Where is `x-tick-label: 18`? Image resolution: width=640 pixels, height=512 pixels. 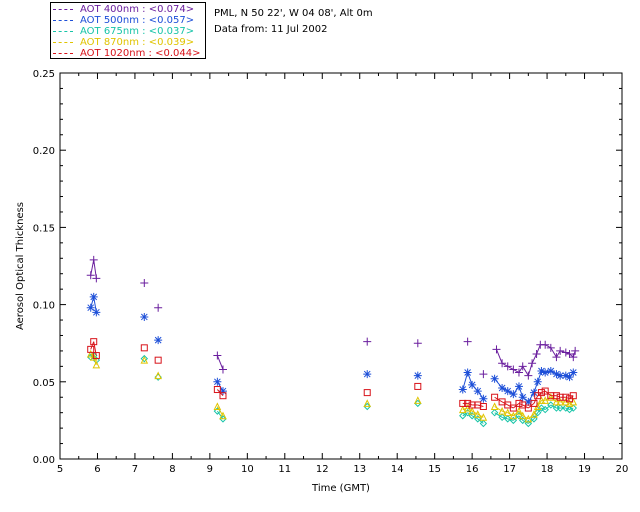
x-tick-label: 18 is located at coordinates (547, 469).